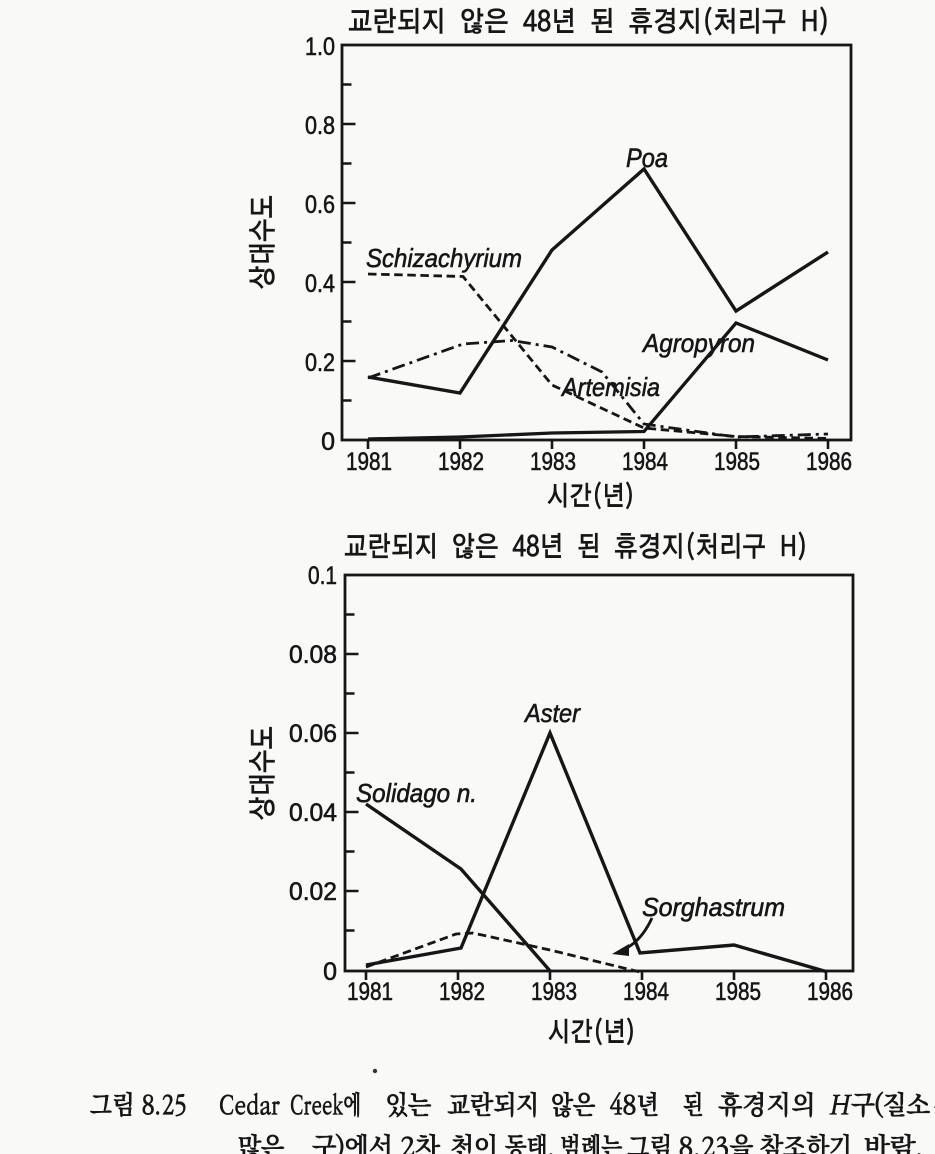  Describe the element at coordinates (320, 126) in the screenshot. I see `svg-text: 0.8` at that location.